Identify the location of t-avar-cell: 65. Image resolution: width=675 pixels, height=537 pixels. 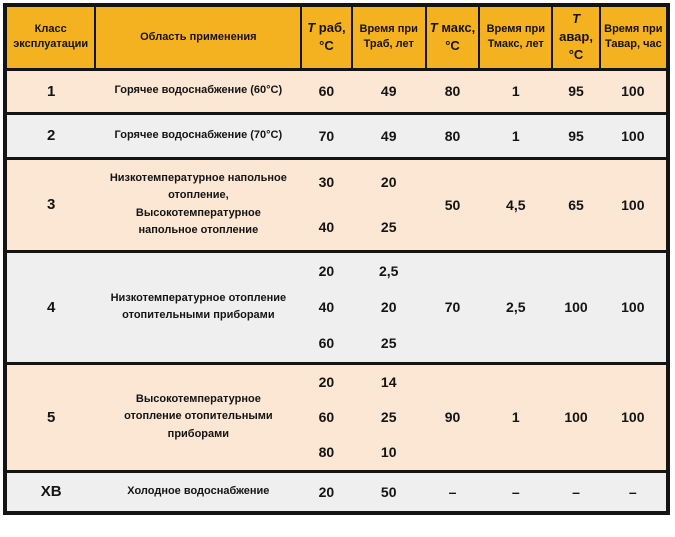
(576, 204).